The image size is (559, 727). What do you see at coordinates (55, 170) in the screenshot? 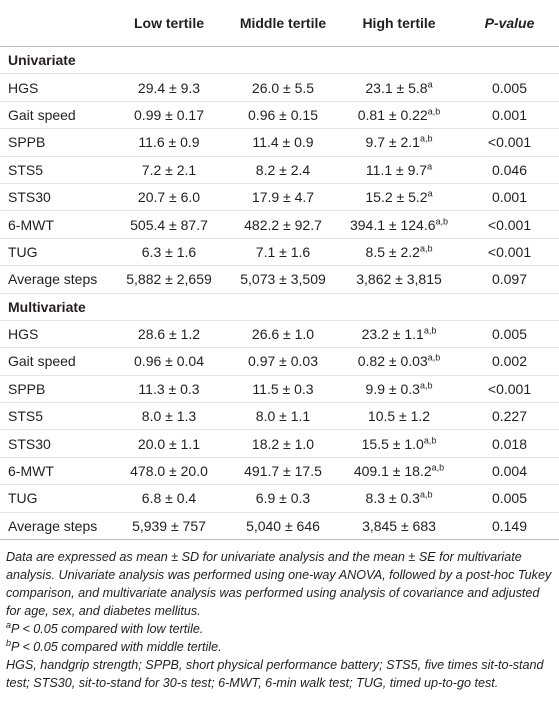
I see `row-label: STS5` at bounding box center [55, 170].